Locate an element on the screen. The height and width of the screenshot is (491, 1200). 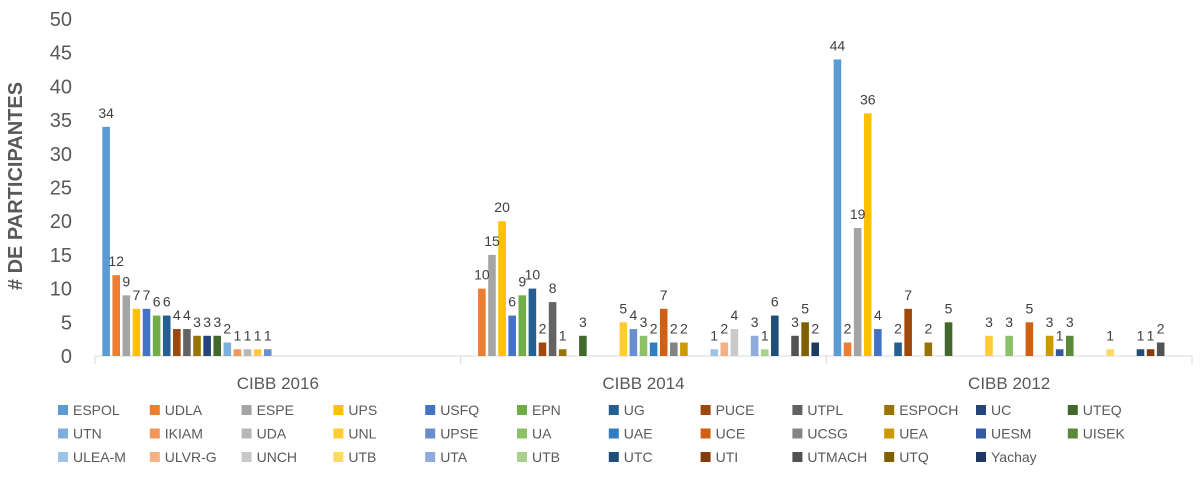
x-tick-label: CIBB 2016 is located at coordinates (278, 383).